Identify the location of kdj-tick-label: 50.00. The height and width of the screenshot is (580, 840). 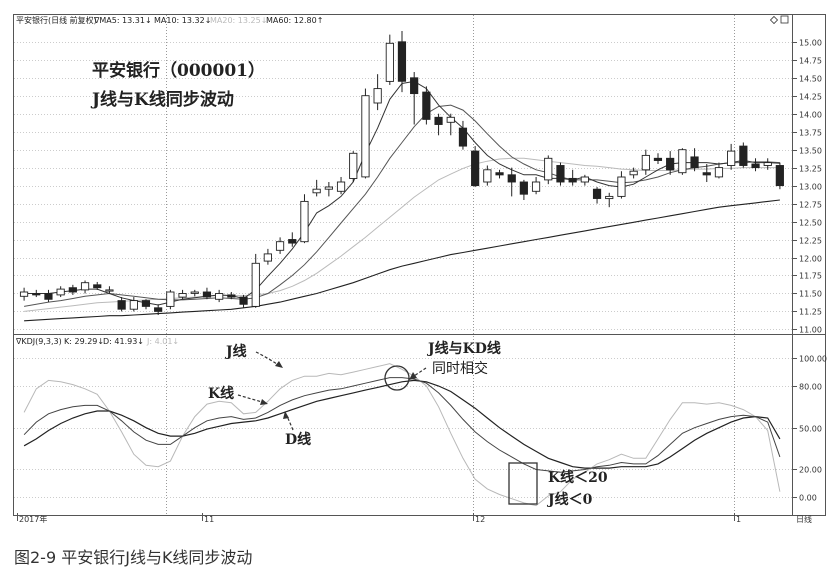
(810, 429).